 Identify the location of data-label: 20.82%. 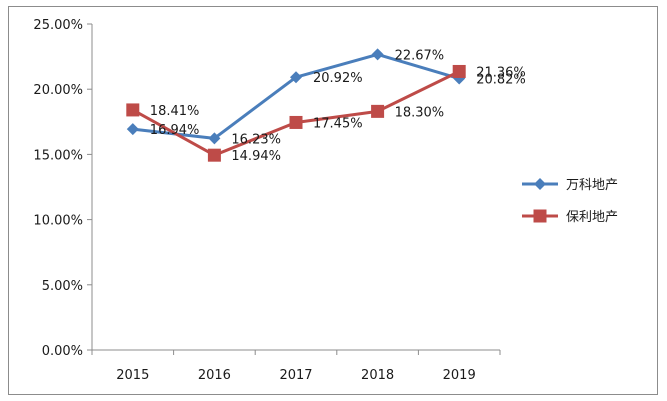
(501, 80).